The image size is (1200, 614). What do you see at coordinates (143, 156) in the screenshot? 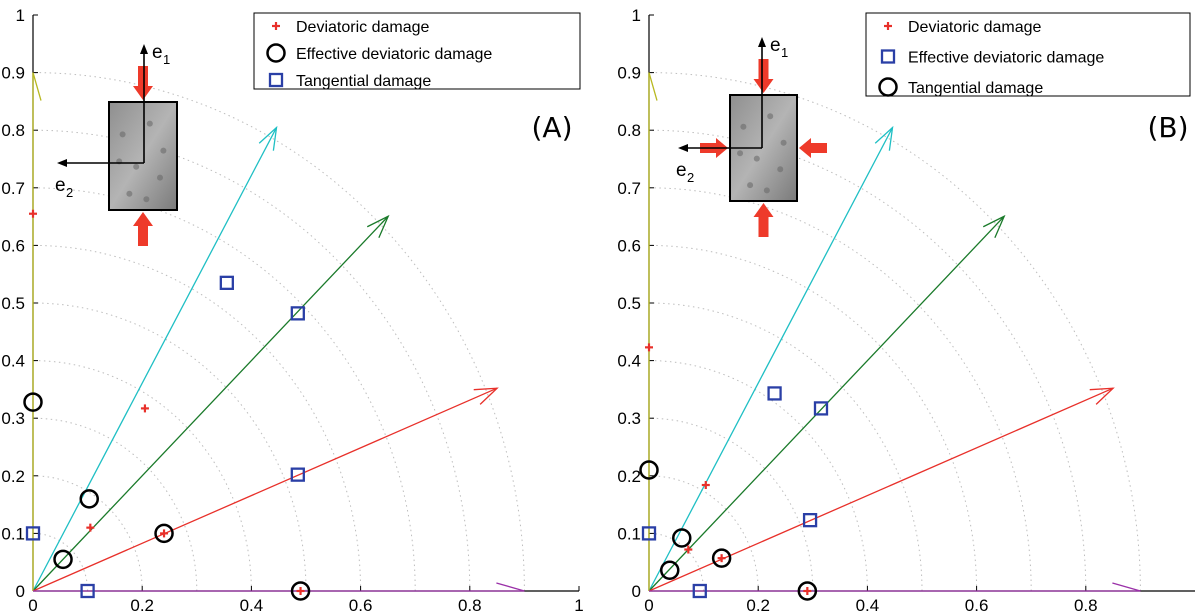
I see `specimen-image` at bounding box center [143, 156].